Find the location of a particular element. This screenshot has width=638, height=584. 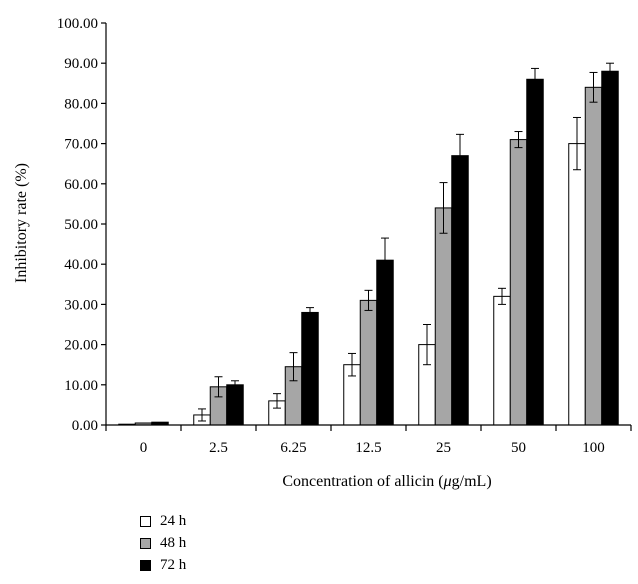

y-tick-label: 50.00 is located at coordinates (81, 225).